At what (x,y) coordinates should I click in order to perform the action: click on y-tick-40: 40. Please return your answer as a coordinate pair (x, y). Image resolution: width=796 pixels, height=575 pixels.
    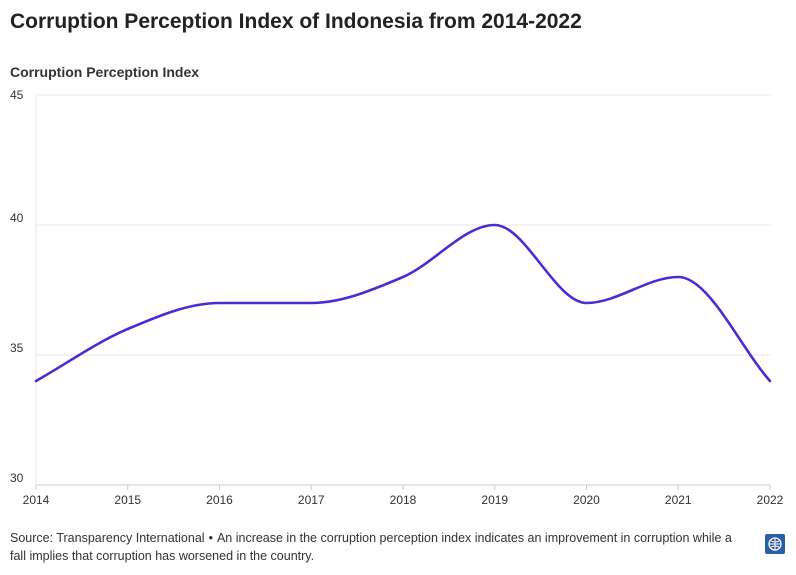
    Looking at the image, I should click on (17, 218).